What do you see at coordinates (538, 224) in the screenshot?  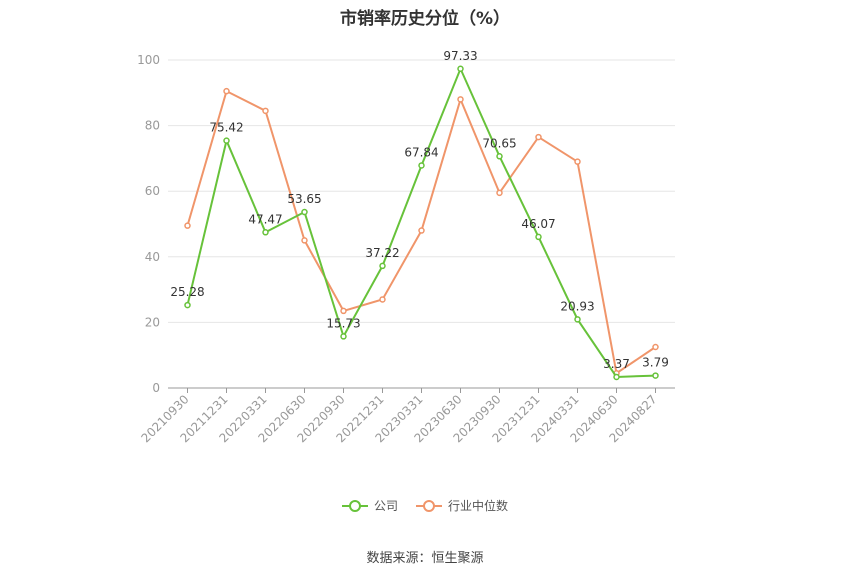 I see `data-label-0-9: 46.07` at bounding box center [538, 224].